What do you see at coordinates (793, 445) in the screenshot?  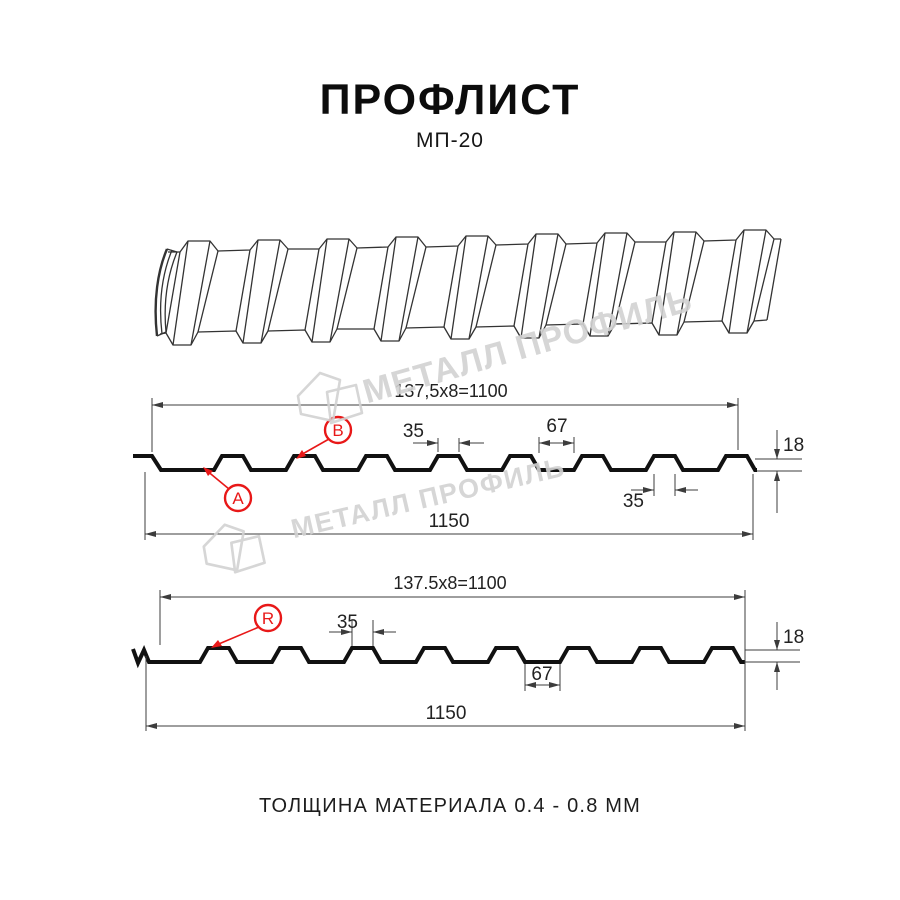 I see `dim-height-1-value: 18` at bounding box center [793, 445].